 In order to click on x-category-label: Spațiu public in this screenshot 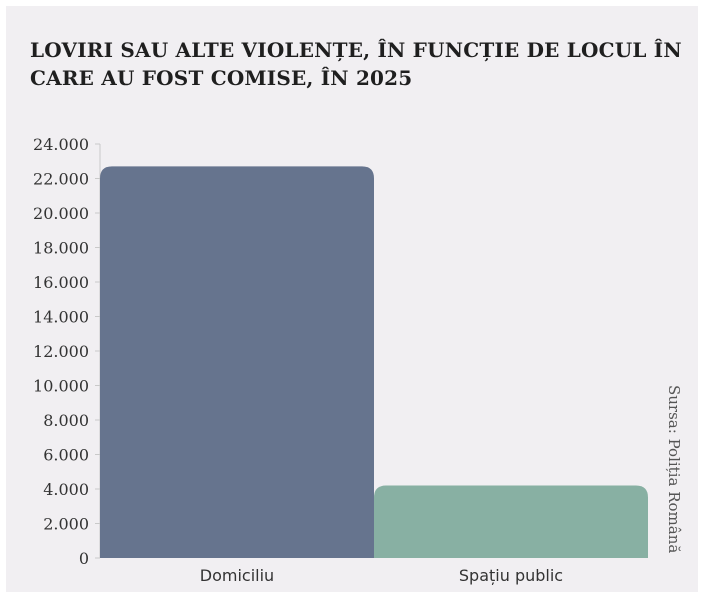, I will do `click(511, 575)`.